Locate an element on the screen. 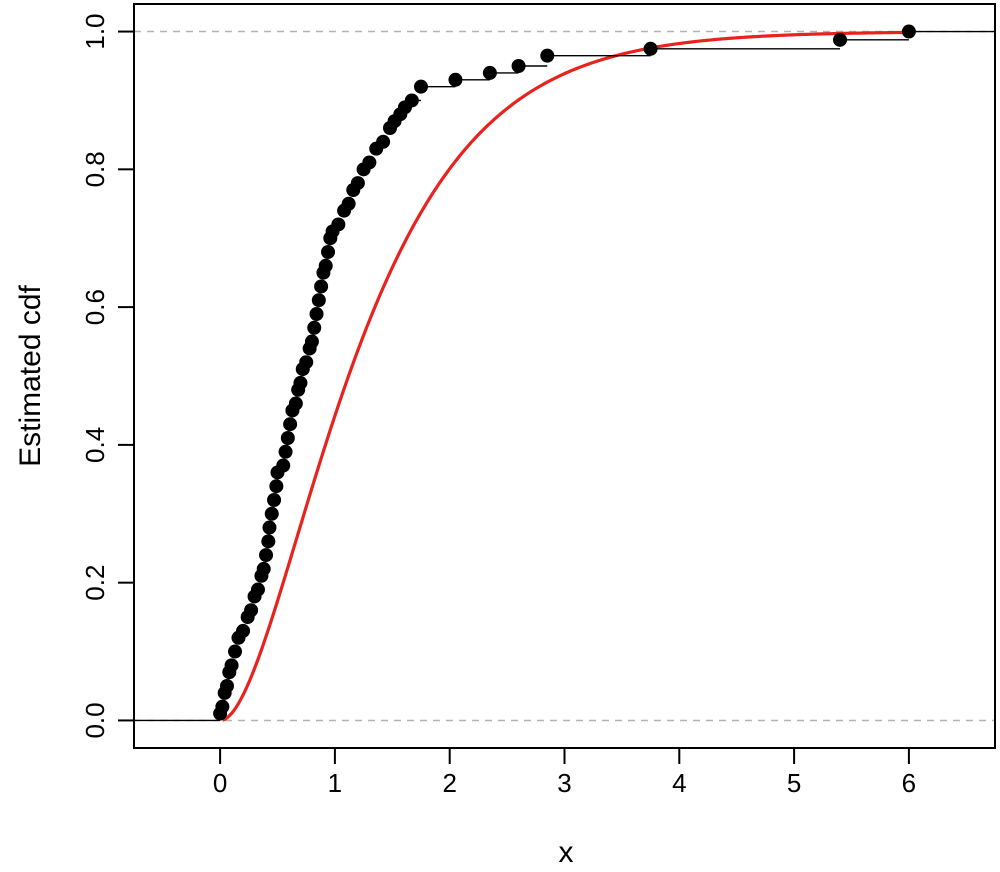 This screenshot has height=872, width=1000. x-tick-label: 4 is located at coordinates (679, 783).